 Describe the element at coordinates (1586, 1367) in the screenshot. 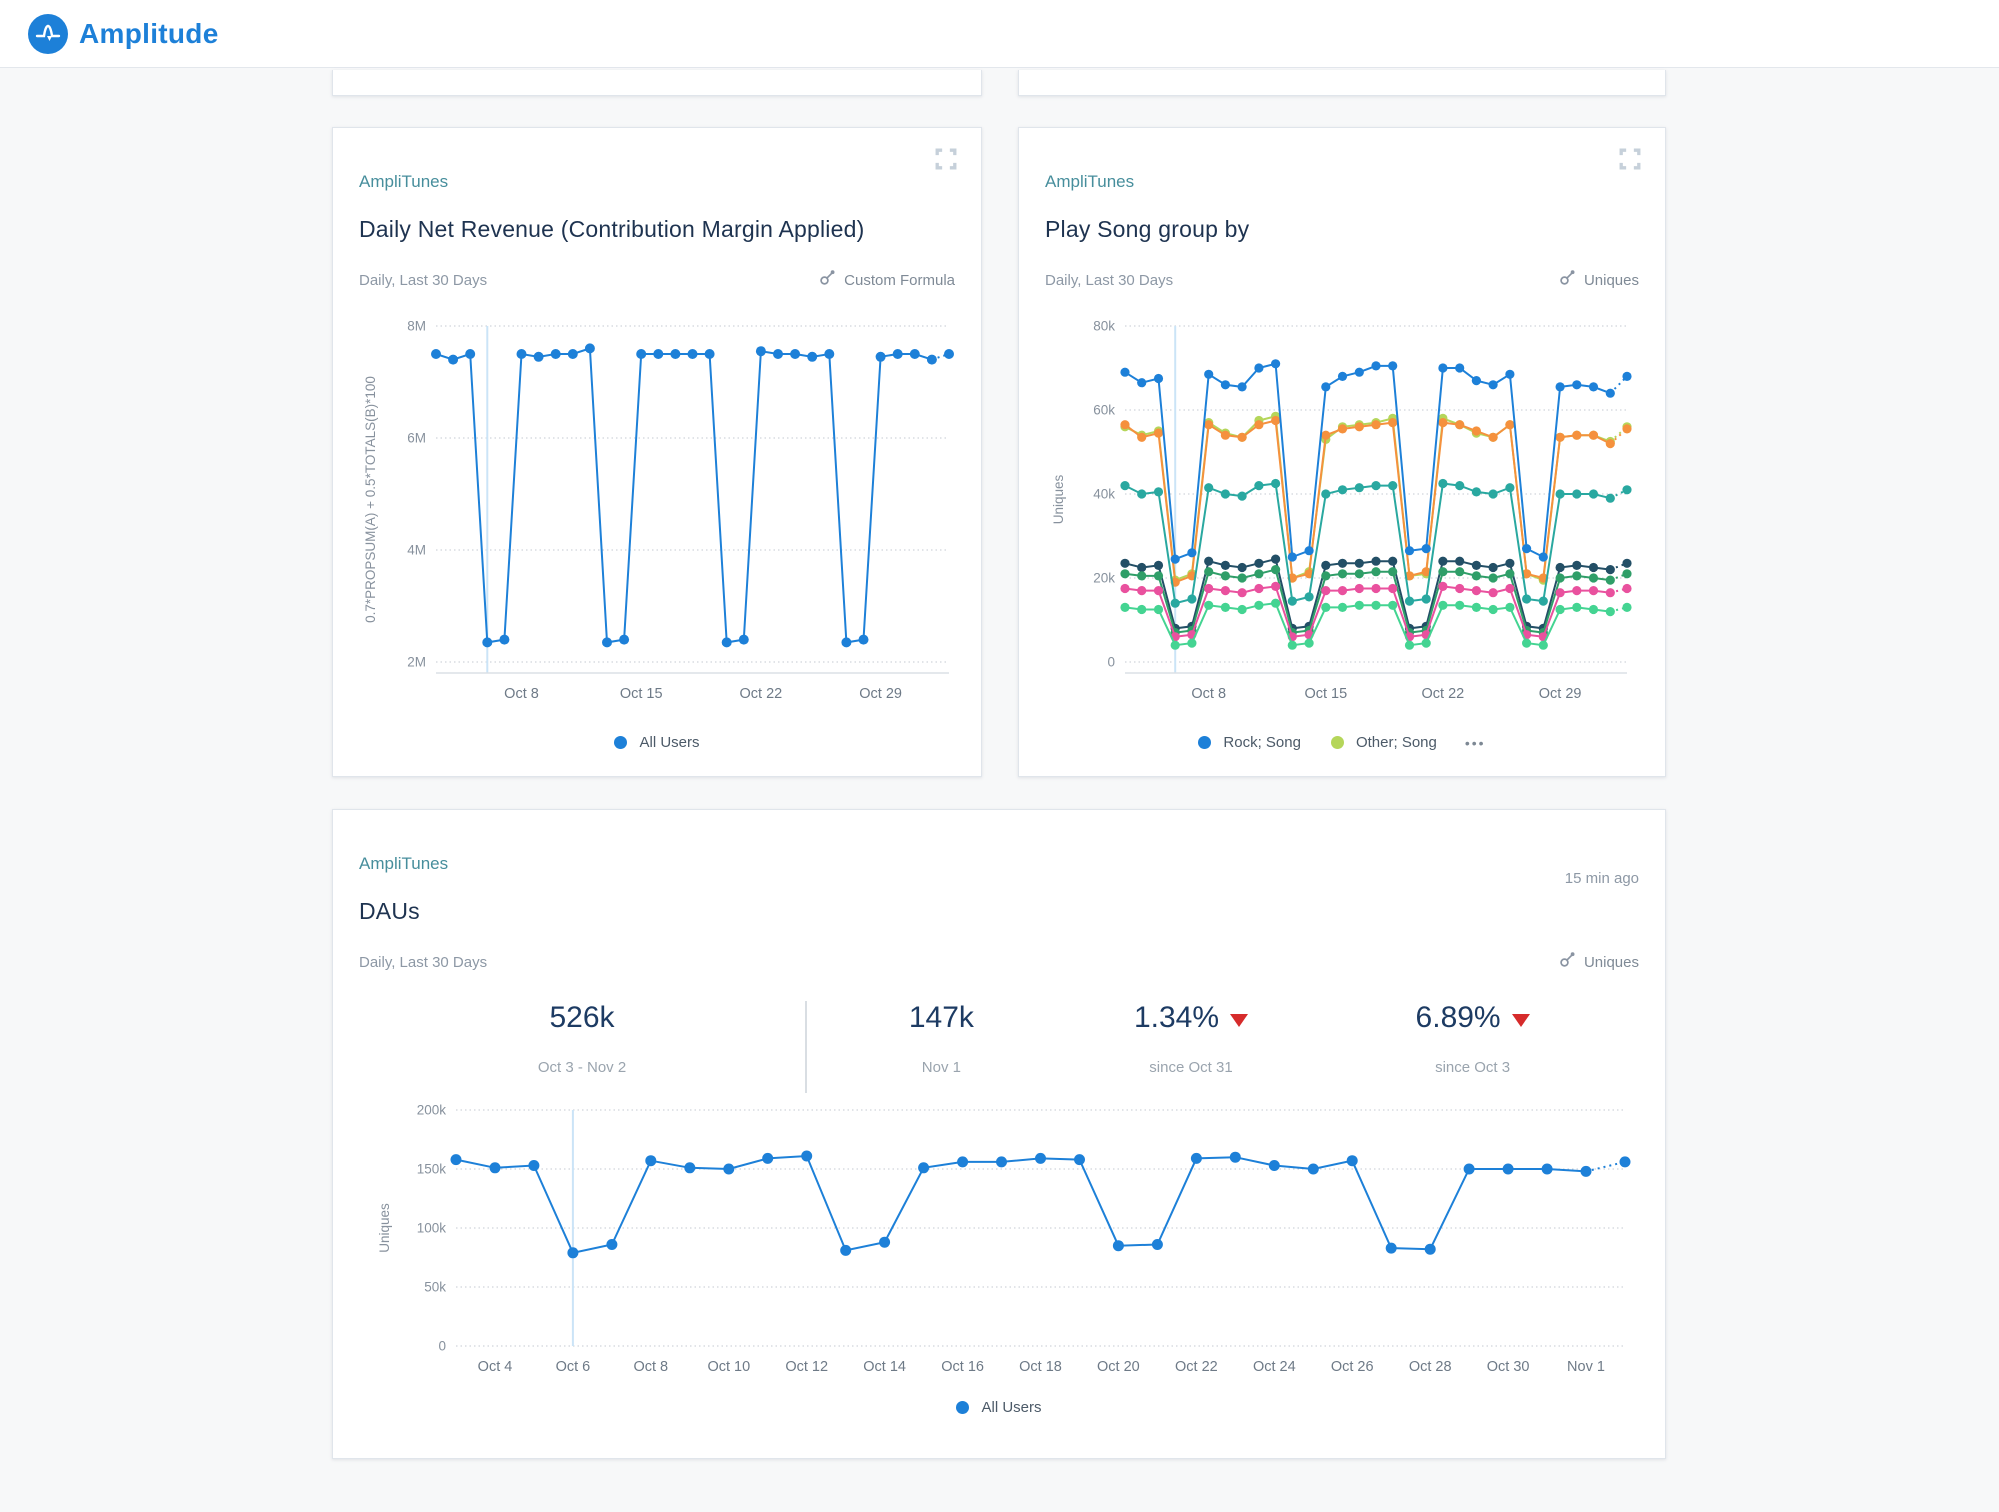

I see `svg-text: Nov 1` at that location.